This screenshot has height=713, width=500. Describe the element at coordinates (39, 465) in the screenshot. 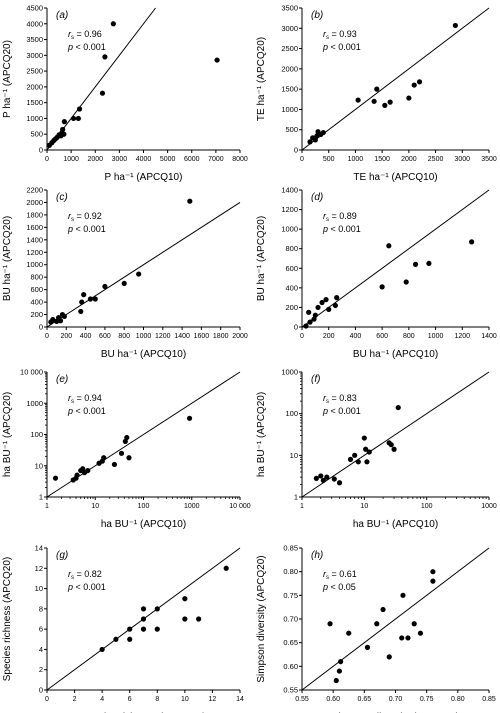

I see `y-tick-label: 10` at that location.